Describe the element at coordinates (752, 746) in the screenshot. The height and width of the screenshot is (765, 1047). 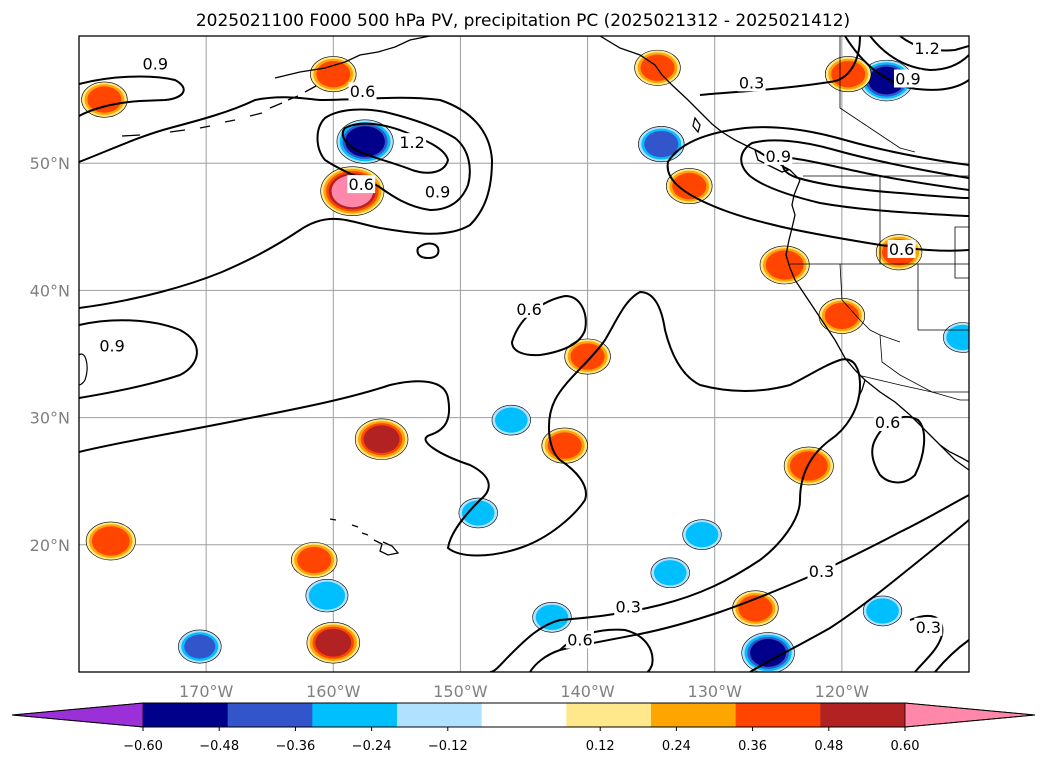
I see `colorbar-tick-label: 0.36` at that location.